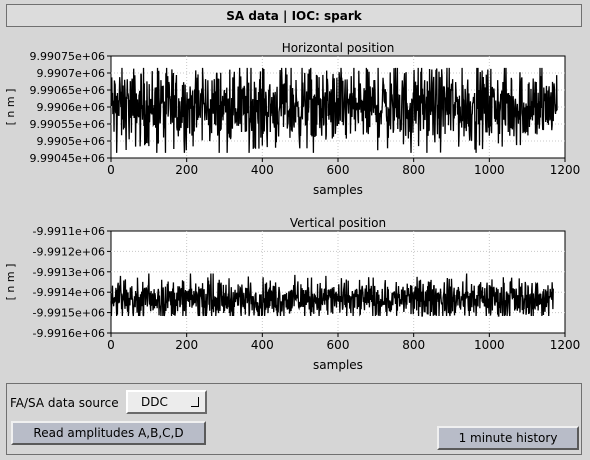  Describe the element at coordinates (67, 56) in the screenshot. I see `y-tick-label: 9.99075e+06` at that location.